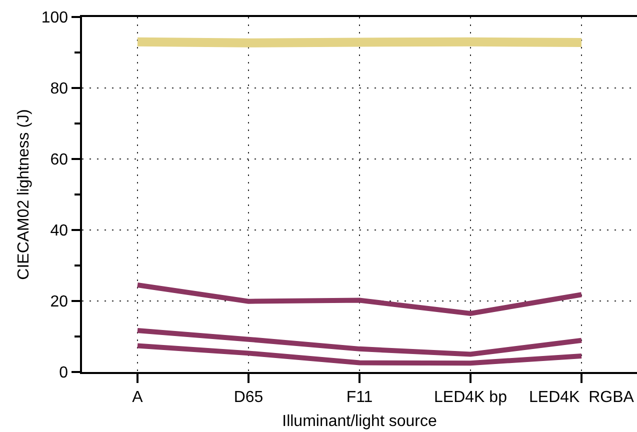  I want to click on y-tick-label: 20, so click(59, 302).